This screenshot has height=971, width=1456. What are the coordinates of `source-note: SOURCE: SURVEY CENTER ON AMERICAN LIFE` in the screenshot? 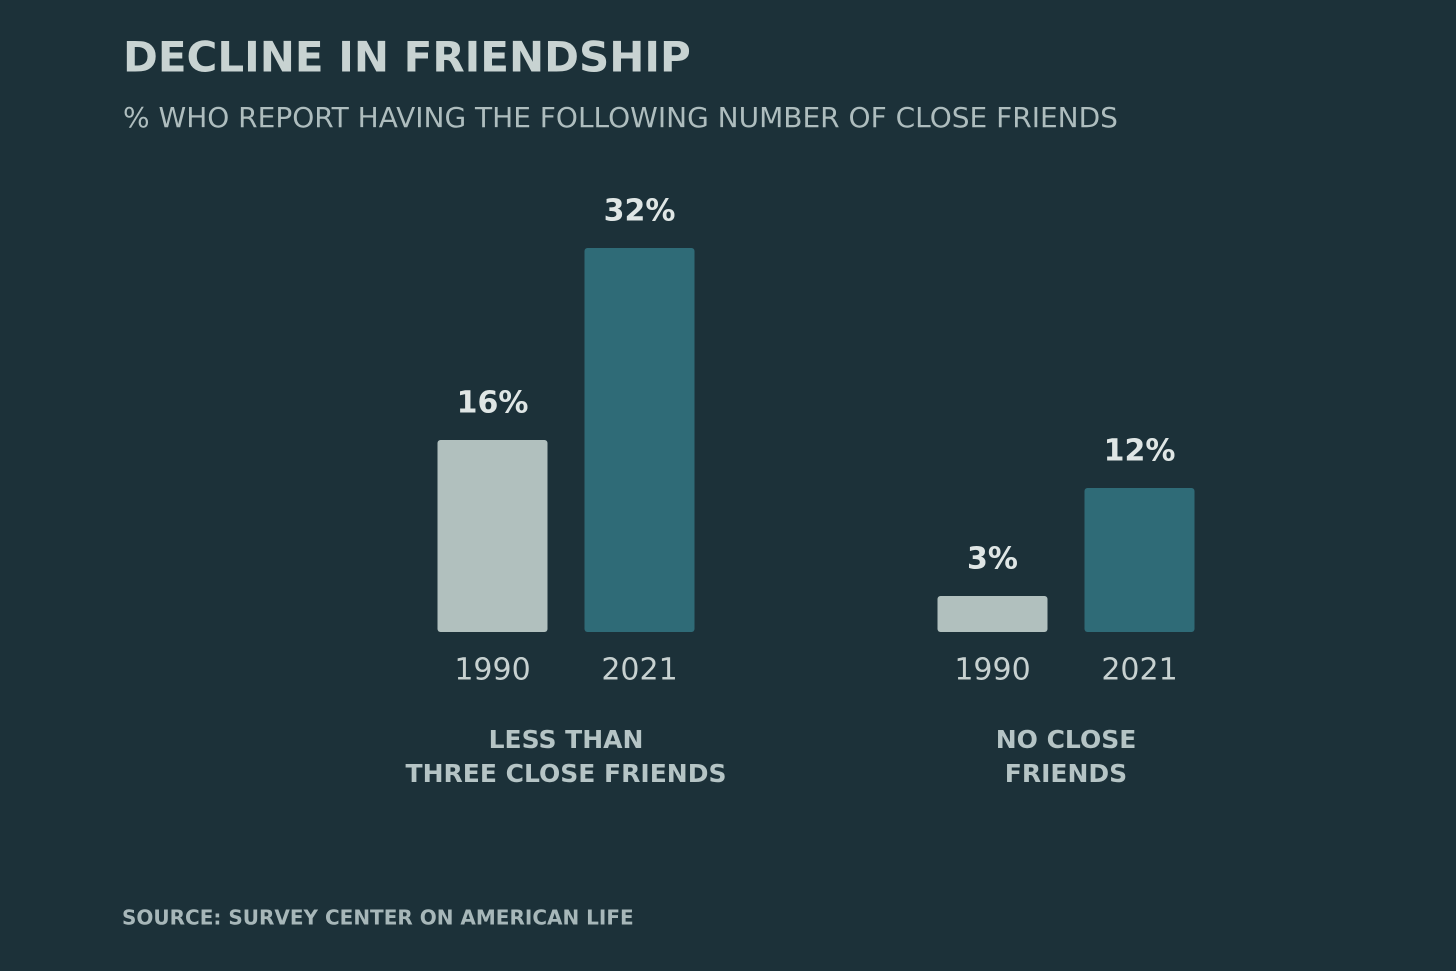 It's located at (378, 918).